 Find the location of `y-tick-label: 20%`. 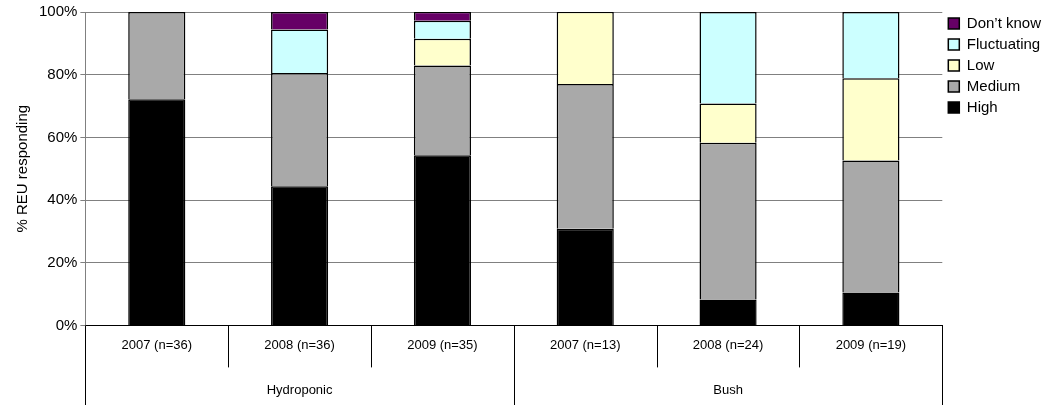

y-tick-label: 20% is located at coordinates (62, 261).